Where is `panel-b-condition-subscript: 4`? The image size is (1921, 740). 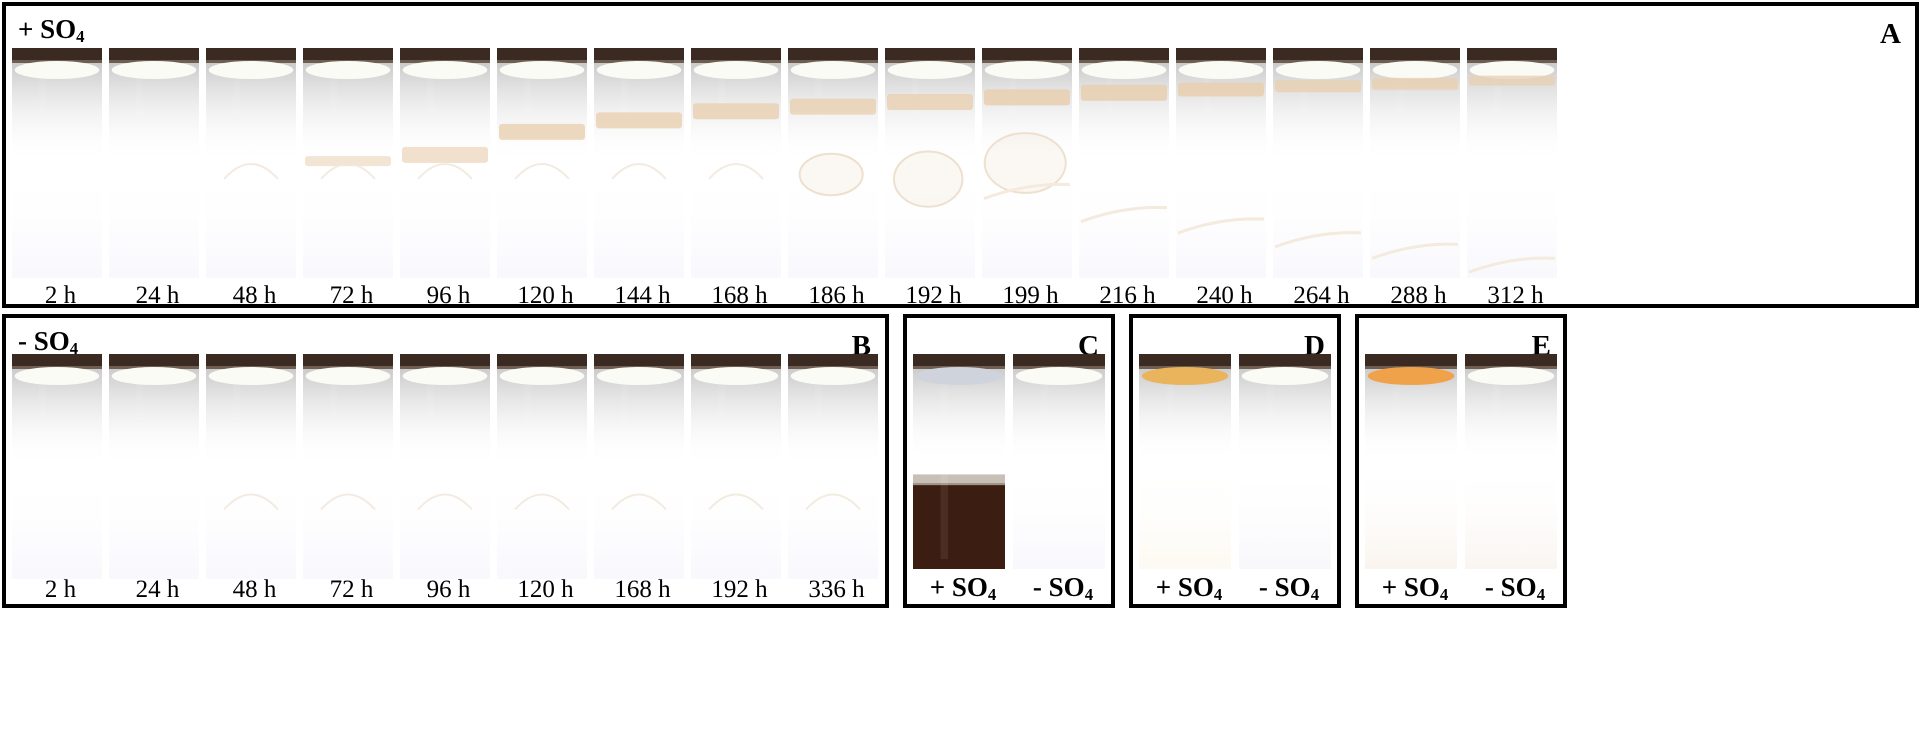 panel-b-condition-subscript: 4 is located at coordinates (74, 349).